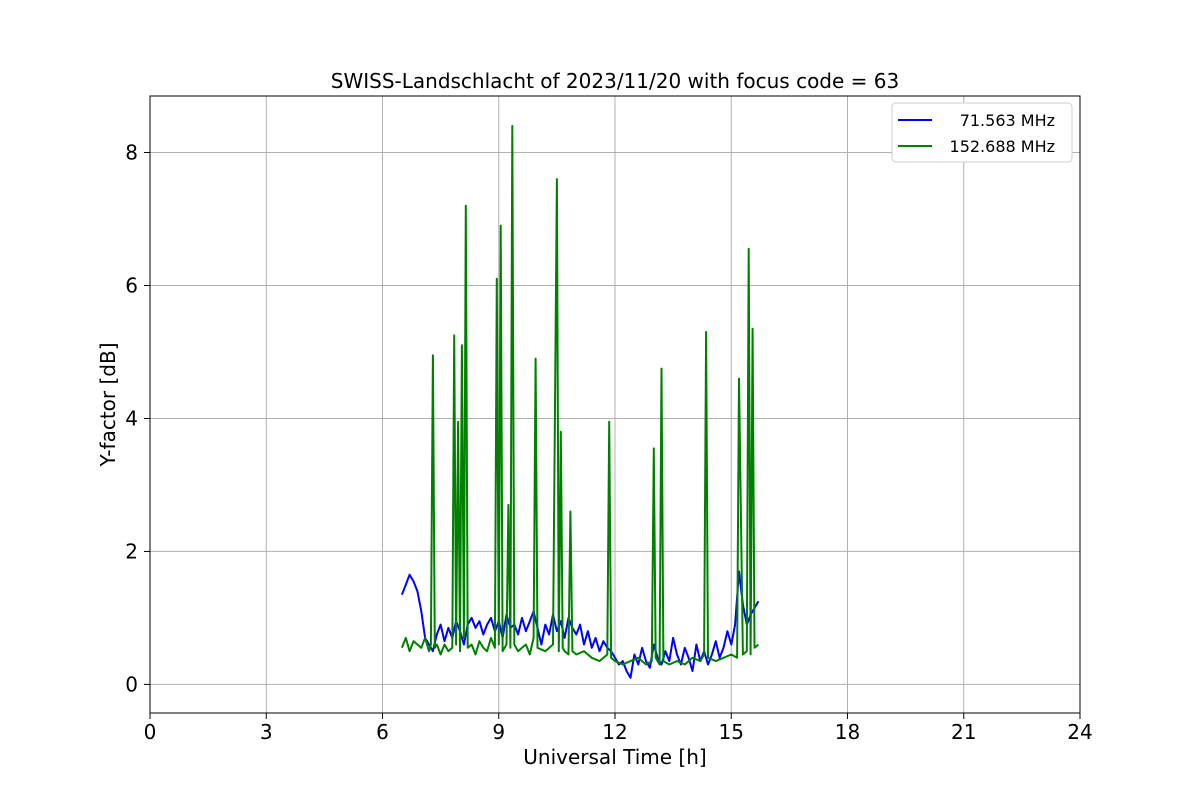  Describe the element at coordinates (498, 732) in the screenshot. I see `x-tick-label: 9` at that location.